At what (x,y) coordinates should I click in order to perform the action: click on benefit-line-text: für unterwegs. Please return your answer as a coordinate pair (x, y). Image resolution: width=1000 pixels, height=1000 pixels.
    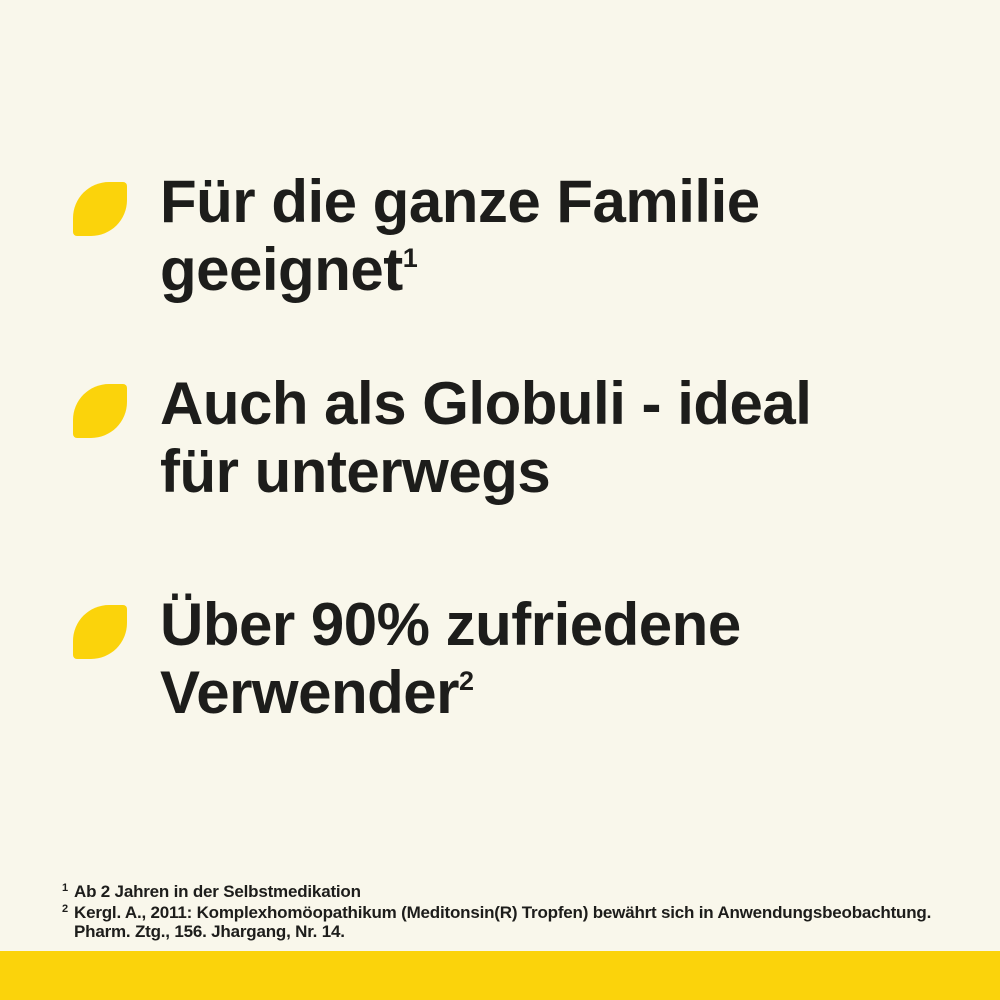
    Looking at the image, I should click on (355, 471).